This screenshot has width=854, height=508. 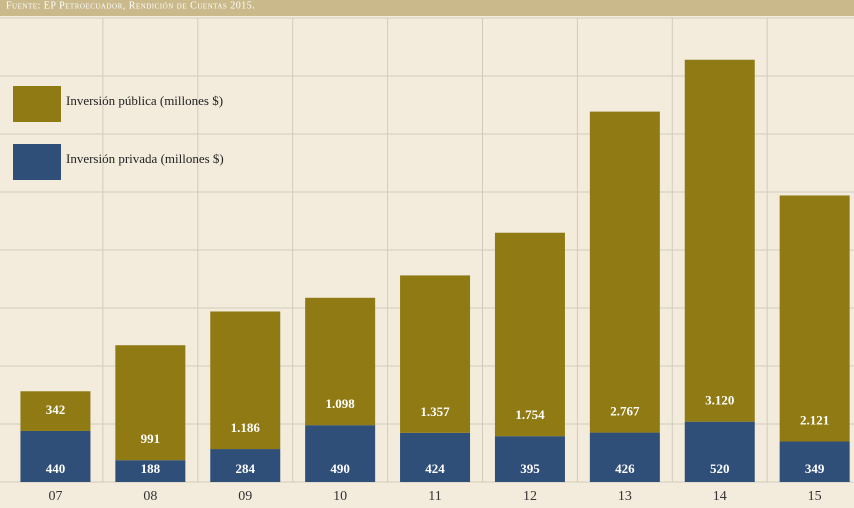 I want to click on data-label: 490, so click(x=340, y=468).